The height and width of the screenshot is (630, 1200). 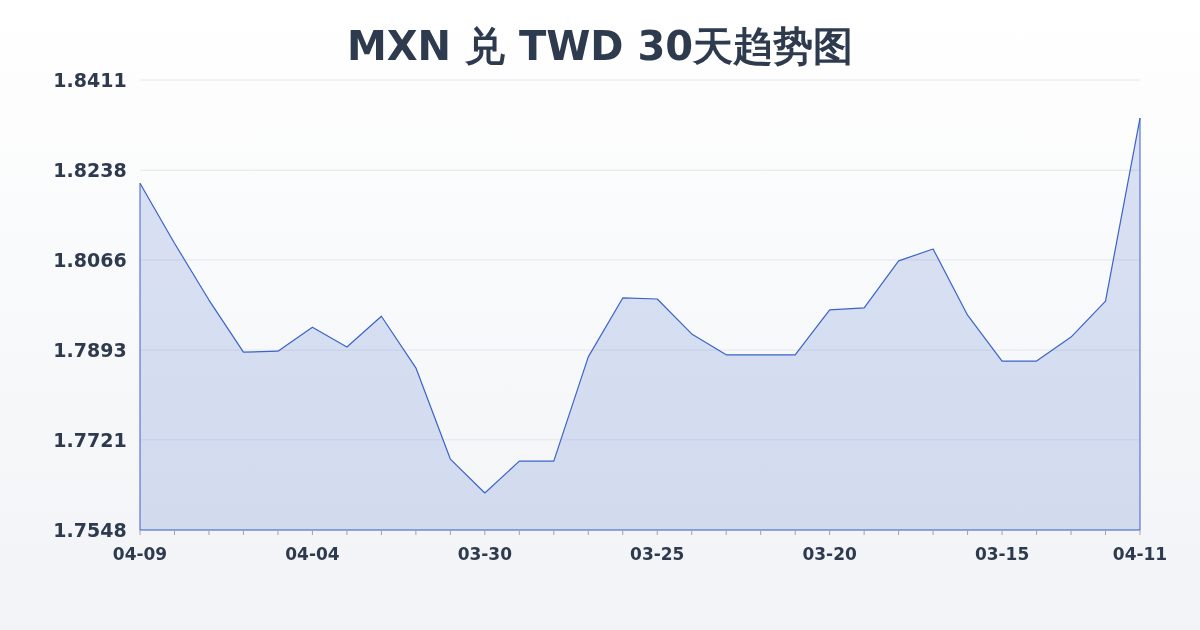 What do you see at coordinates (90, 259) in the screenshot?
I see `y-tick-label: 1.8066` at bounding box center [90, 259].